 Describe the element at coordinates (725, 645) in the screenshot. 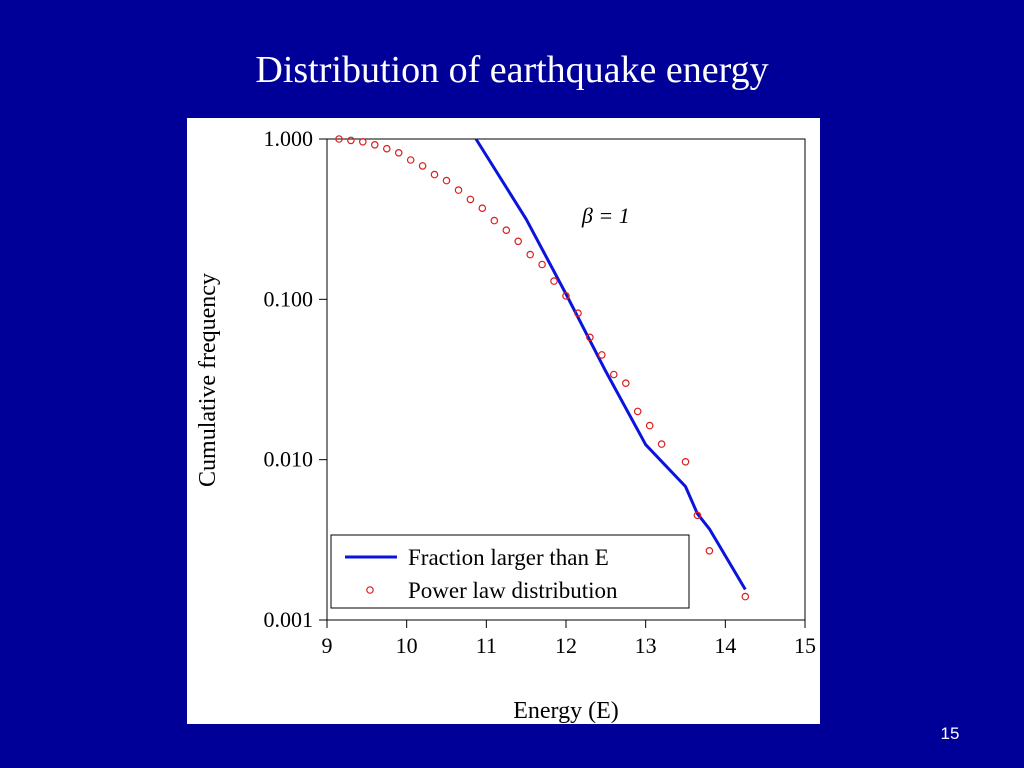

I see `x-tick-label: 14` at that location.